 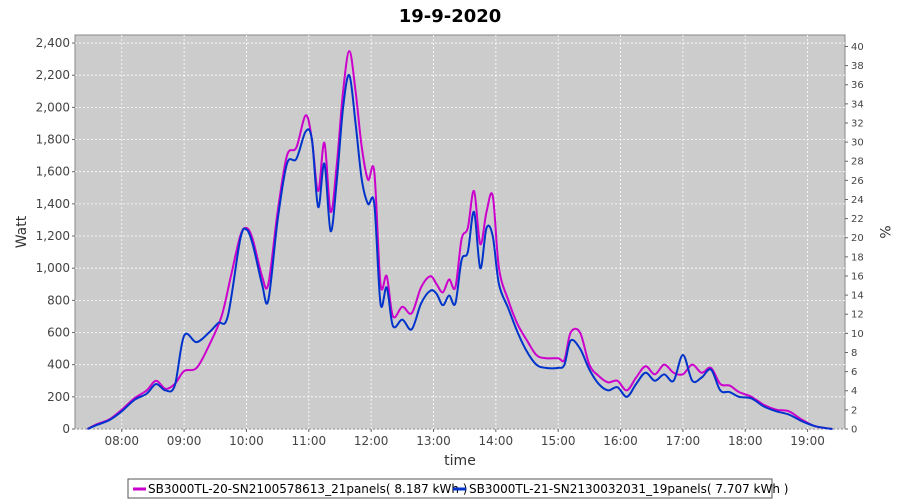 What do you see at coordinates (854, 410) in the screenshot?
I see `y2-tick-label: 2` at bounding box center [854, 410].